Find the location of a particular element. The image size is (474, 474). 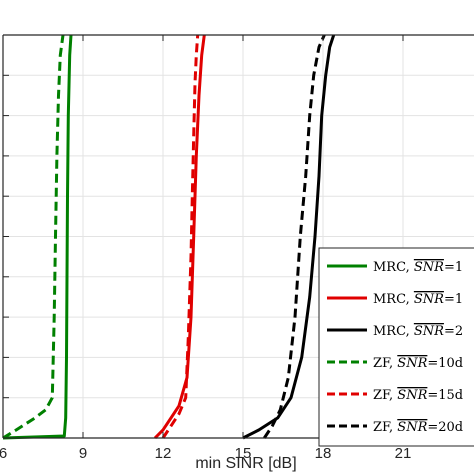

x-axis-label: min SINR [dB] is located at coordinates (245, 463).